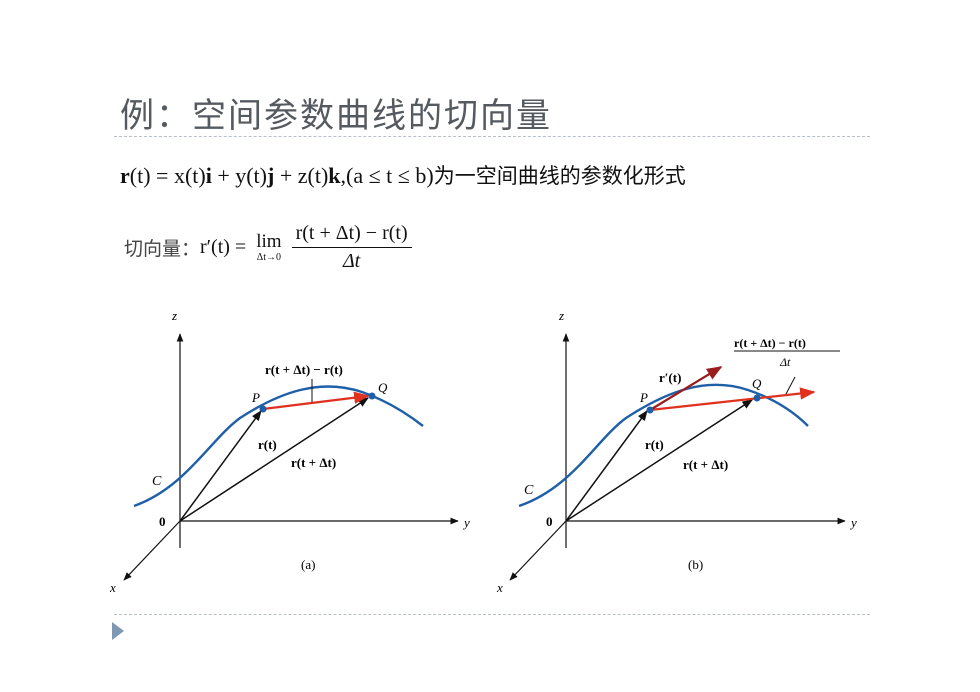 This screenshot has width=980, height=692. Describe the element at coordinates (770, 343) in the screenshot. I see `frac-num-label-b: r(t + Δt) − r(t)` at that location.